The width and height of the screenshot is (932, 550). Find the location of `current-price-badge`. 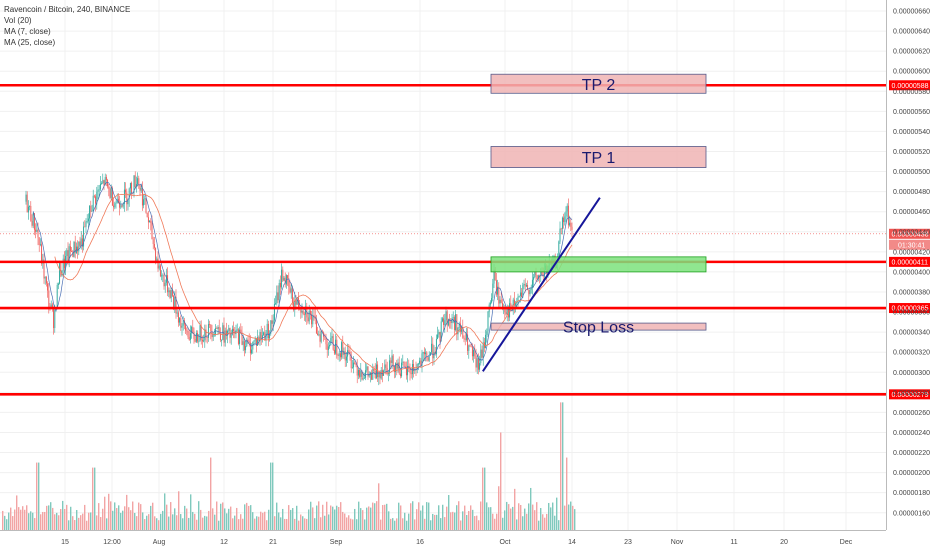

current-price-badge is located at coordinates (909, 233).